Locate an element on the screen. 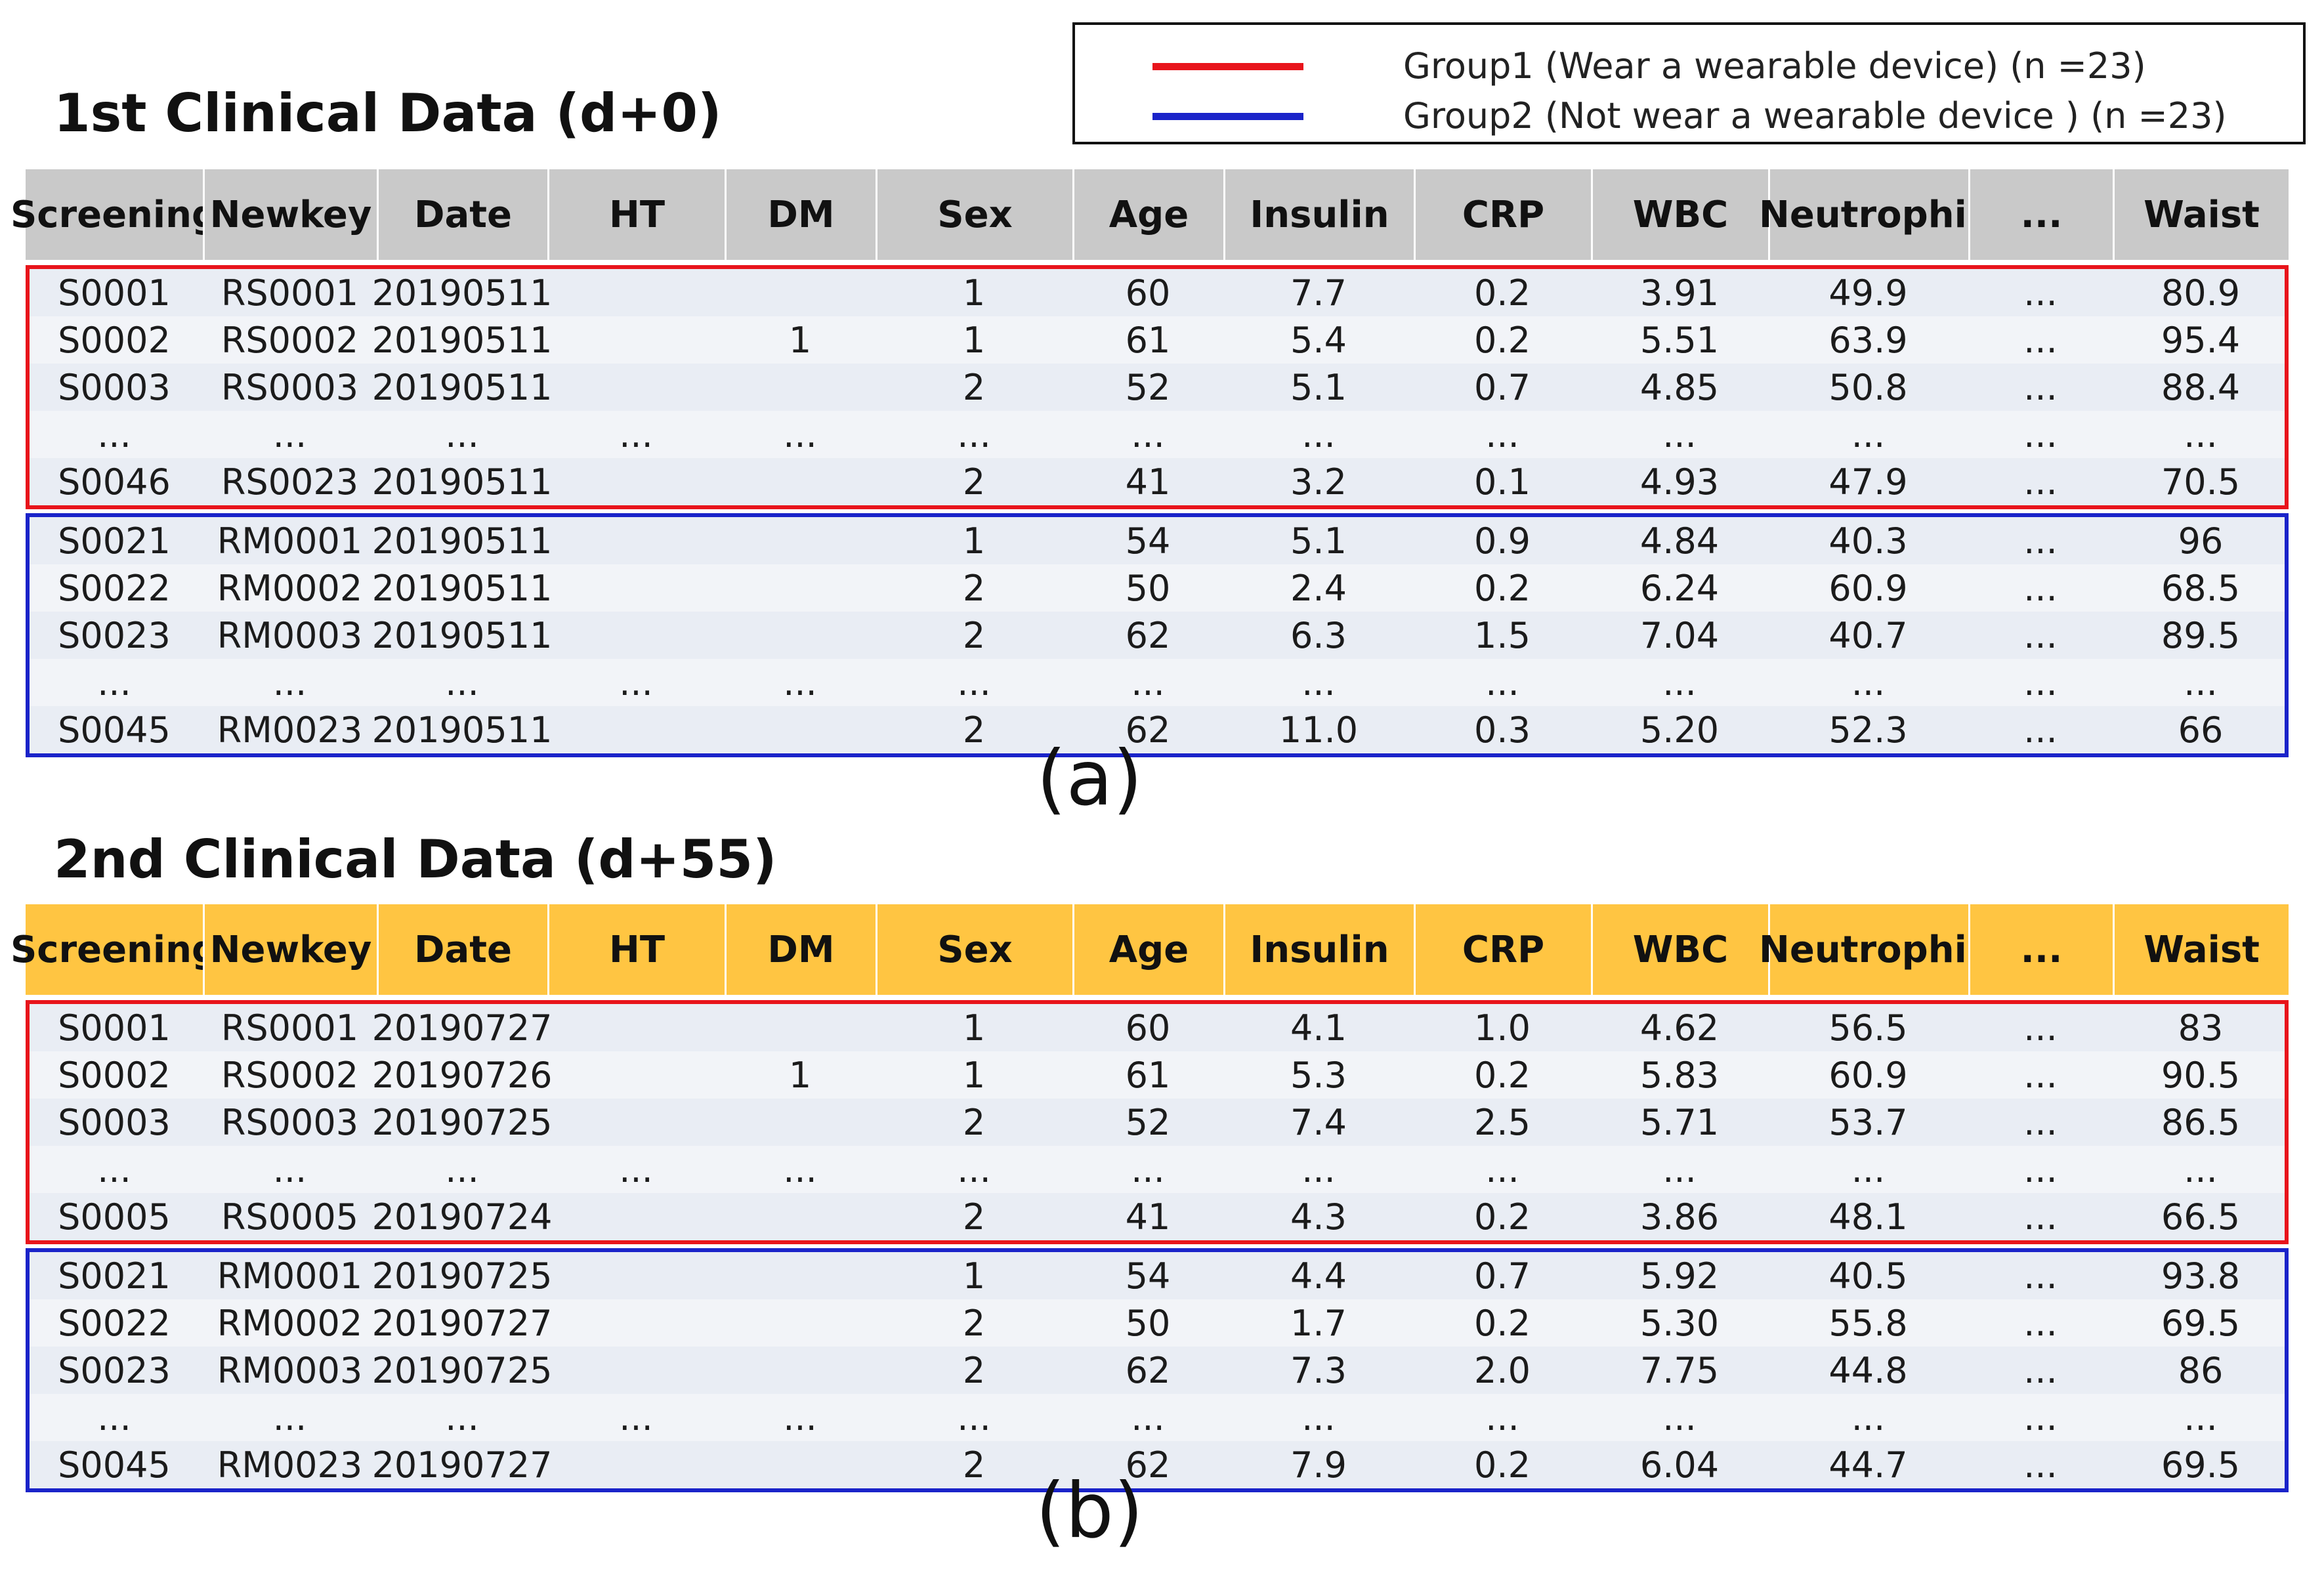  table-cell: 88.4 is located at coordinates (2201, 387).